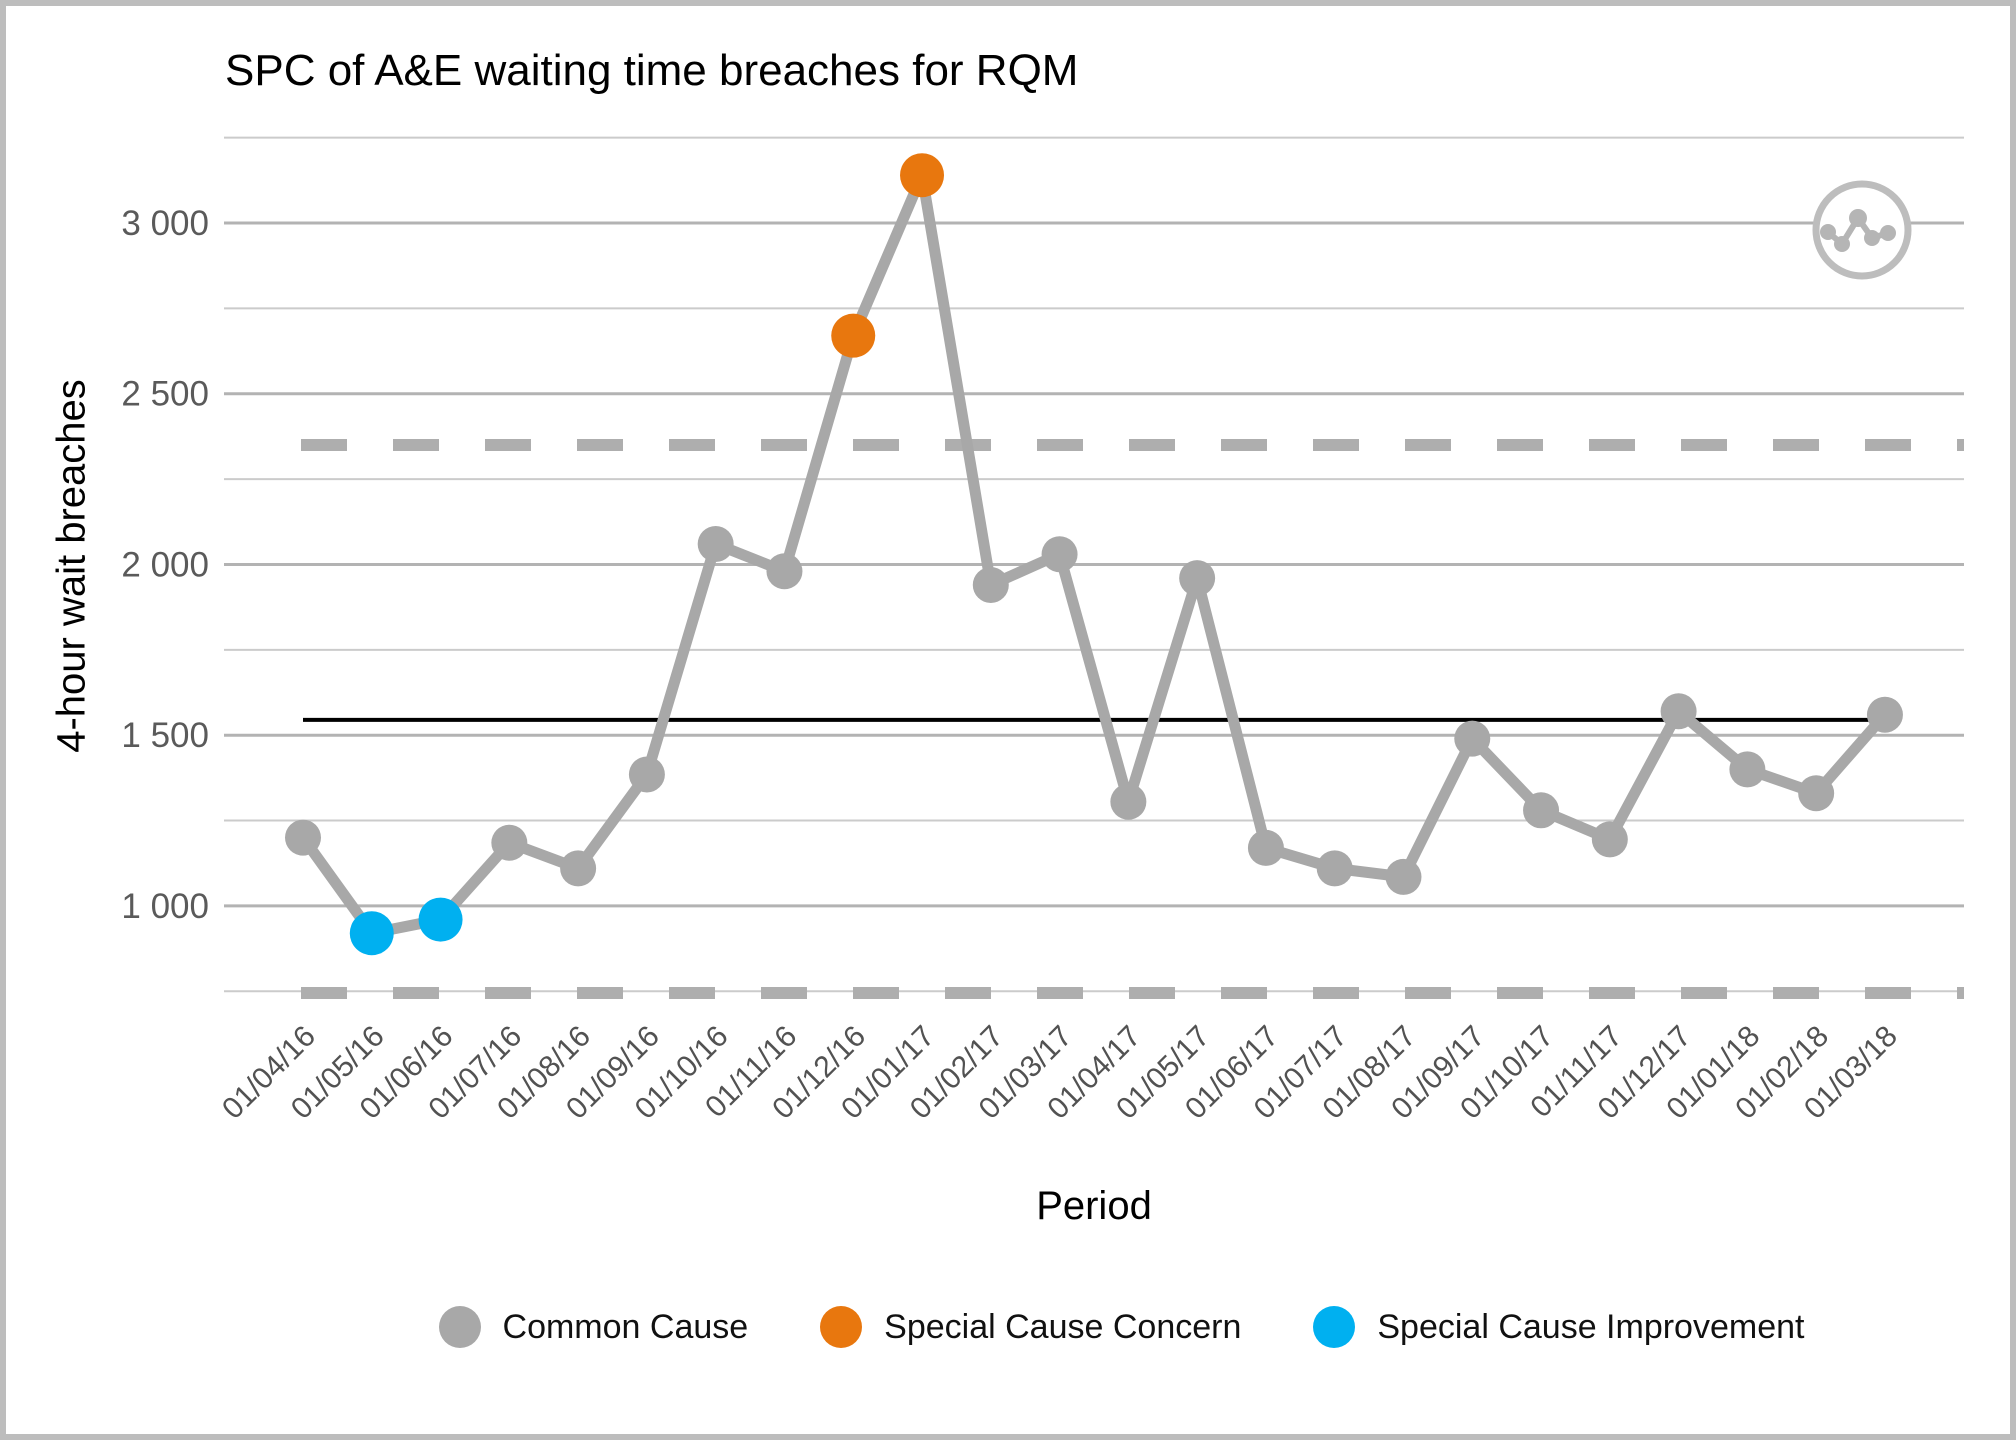 Image resolution: width=2016 pixels, height=1440 pixels. I want to click on legend-item-special-cause-improvement: Special Cause Improvement, so click(1558, 1327).